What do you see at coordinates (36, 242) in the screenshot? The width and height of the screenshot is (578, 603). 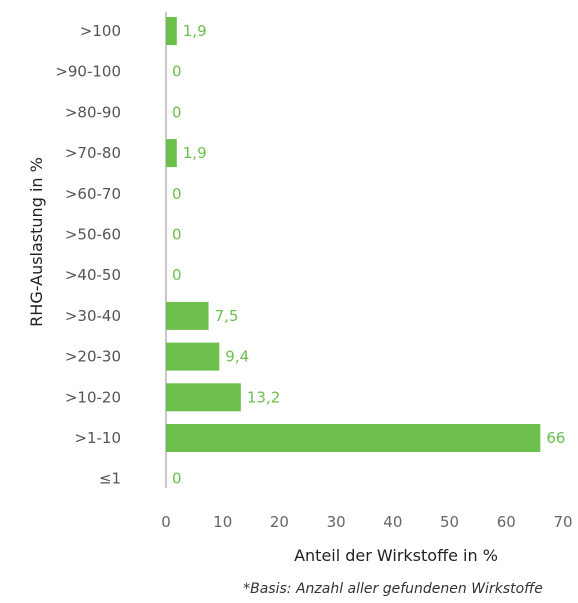 I see `y-axis-title: RHG-Auslastung in %` at bounding box center [36, 242].